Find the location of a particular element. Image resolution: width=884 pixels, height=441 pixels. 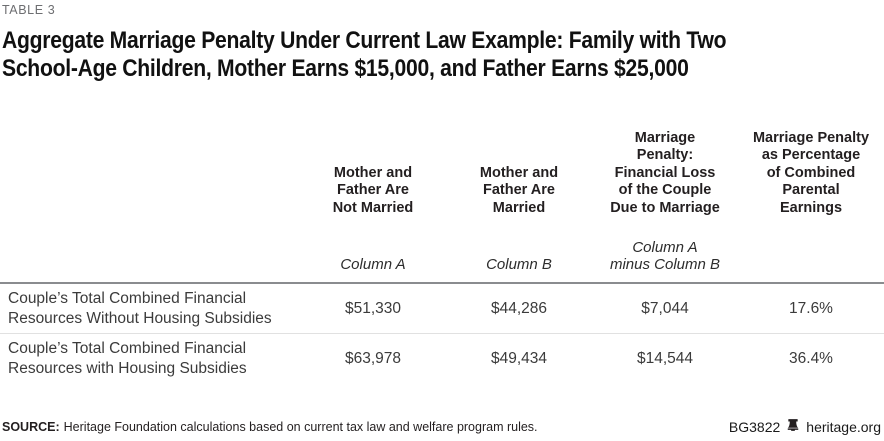

subheader-empty is located at coordinates (811, 245).